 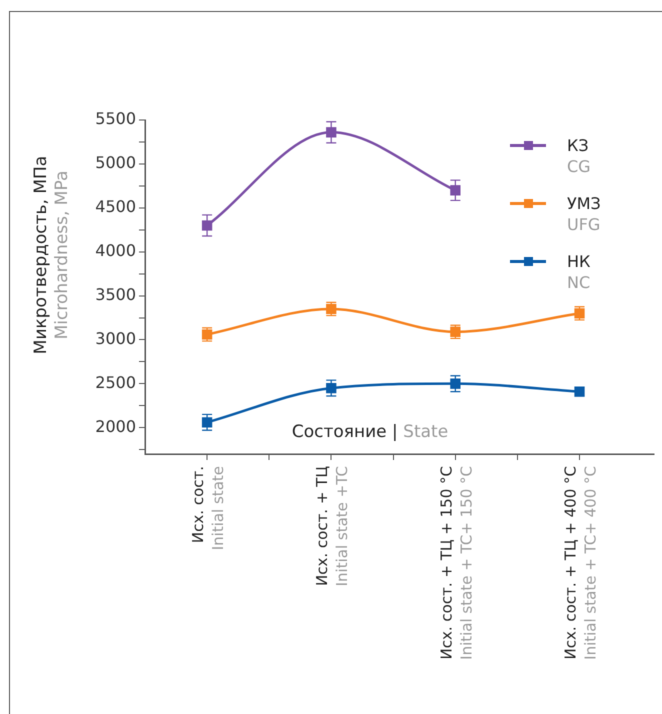 What do you see at coordinates (584, 214) in the screenshot?
I see `legend-label: УМЗ UFG` at bounding box center [584, 214].